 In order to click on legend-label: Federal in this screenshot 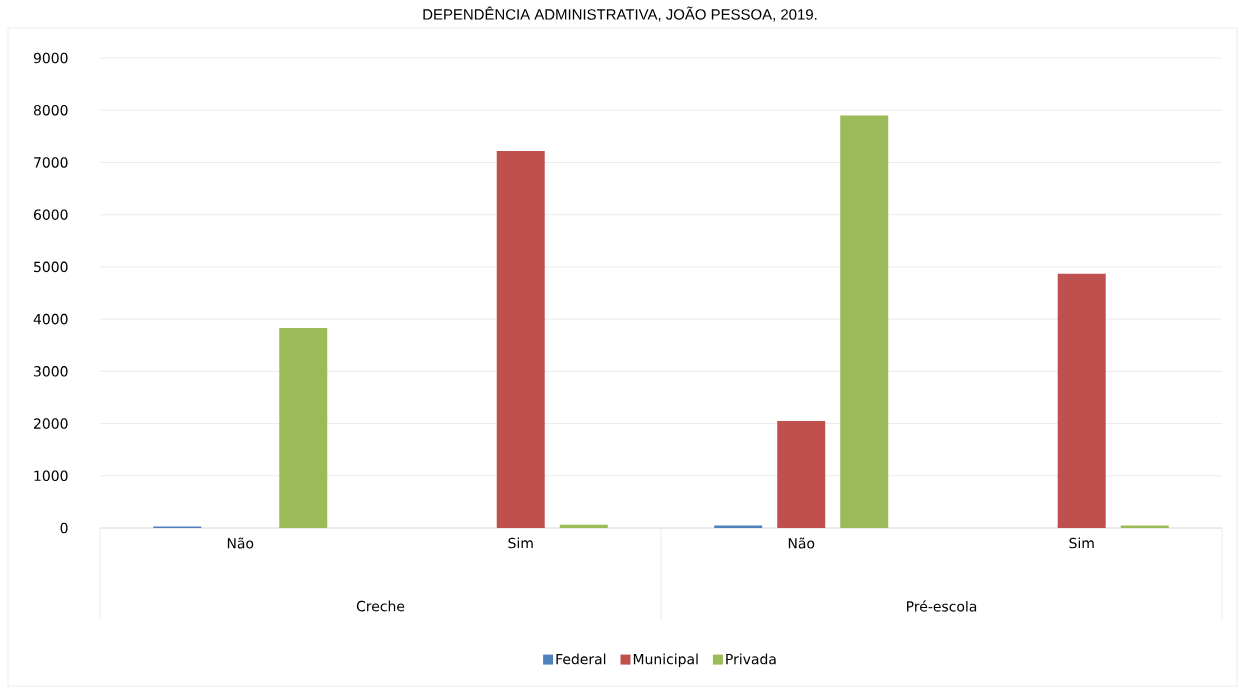, I will do `click(581, 659)`.